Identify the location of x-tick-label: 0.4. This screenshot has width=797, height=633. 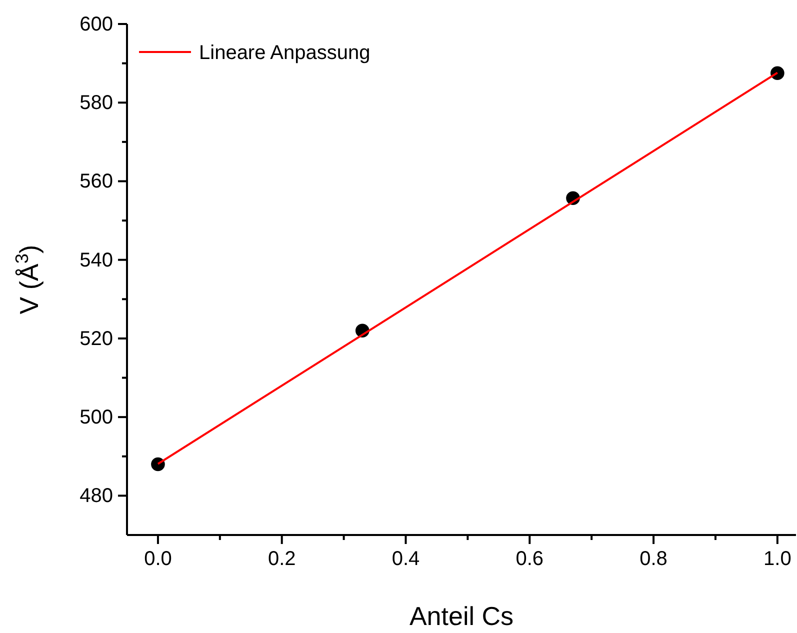
(406, 559).